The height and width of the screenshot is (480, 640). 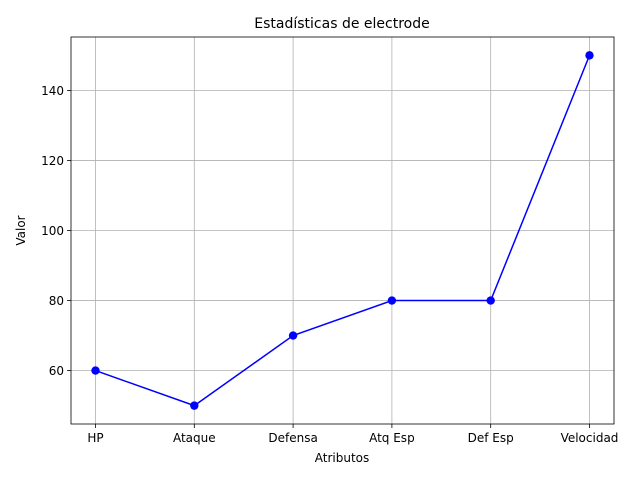 What do you see at coordinates (292, 438) in the screenshot?
I see `x-tick-label: Defensa` at bounding box center [292, 438].